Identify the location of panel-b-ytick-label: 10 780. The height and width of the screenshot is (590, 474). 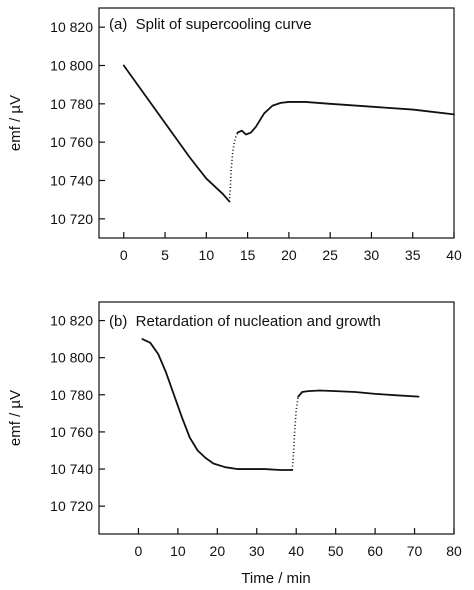
(71, 395).